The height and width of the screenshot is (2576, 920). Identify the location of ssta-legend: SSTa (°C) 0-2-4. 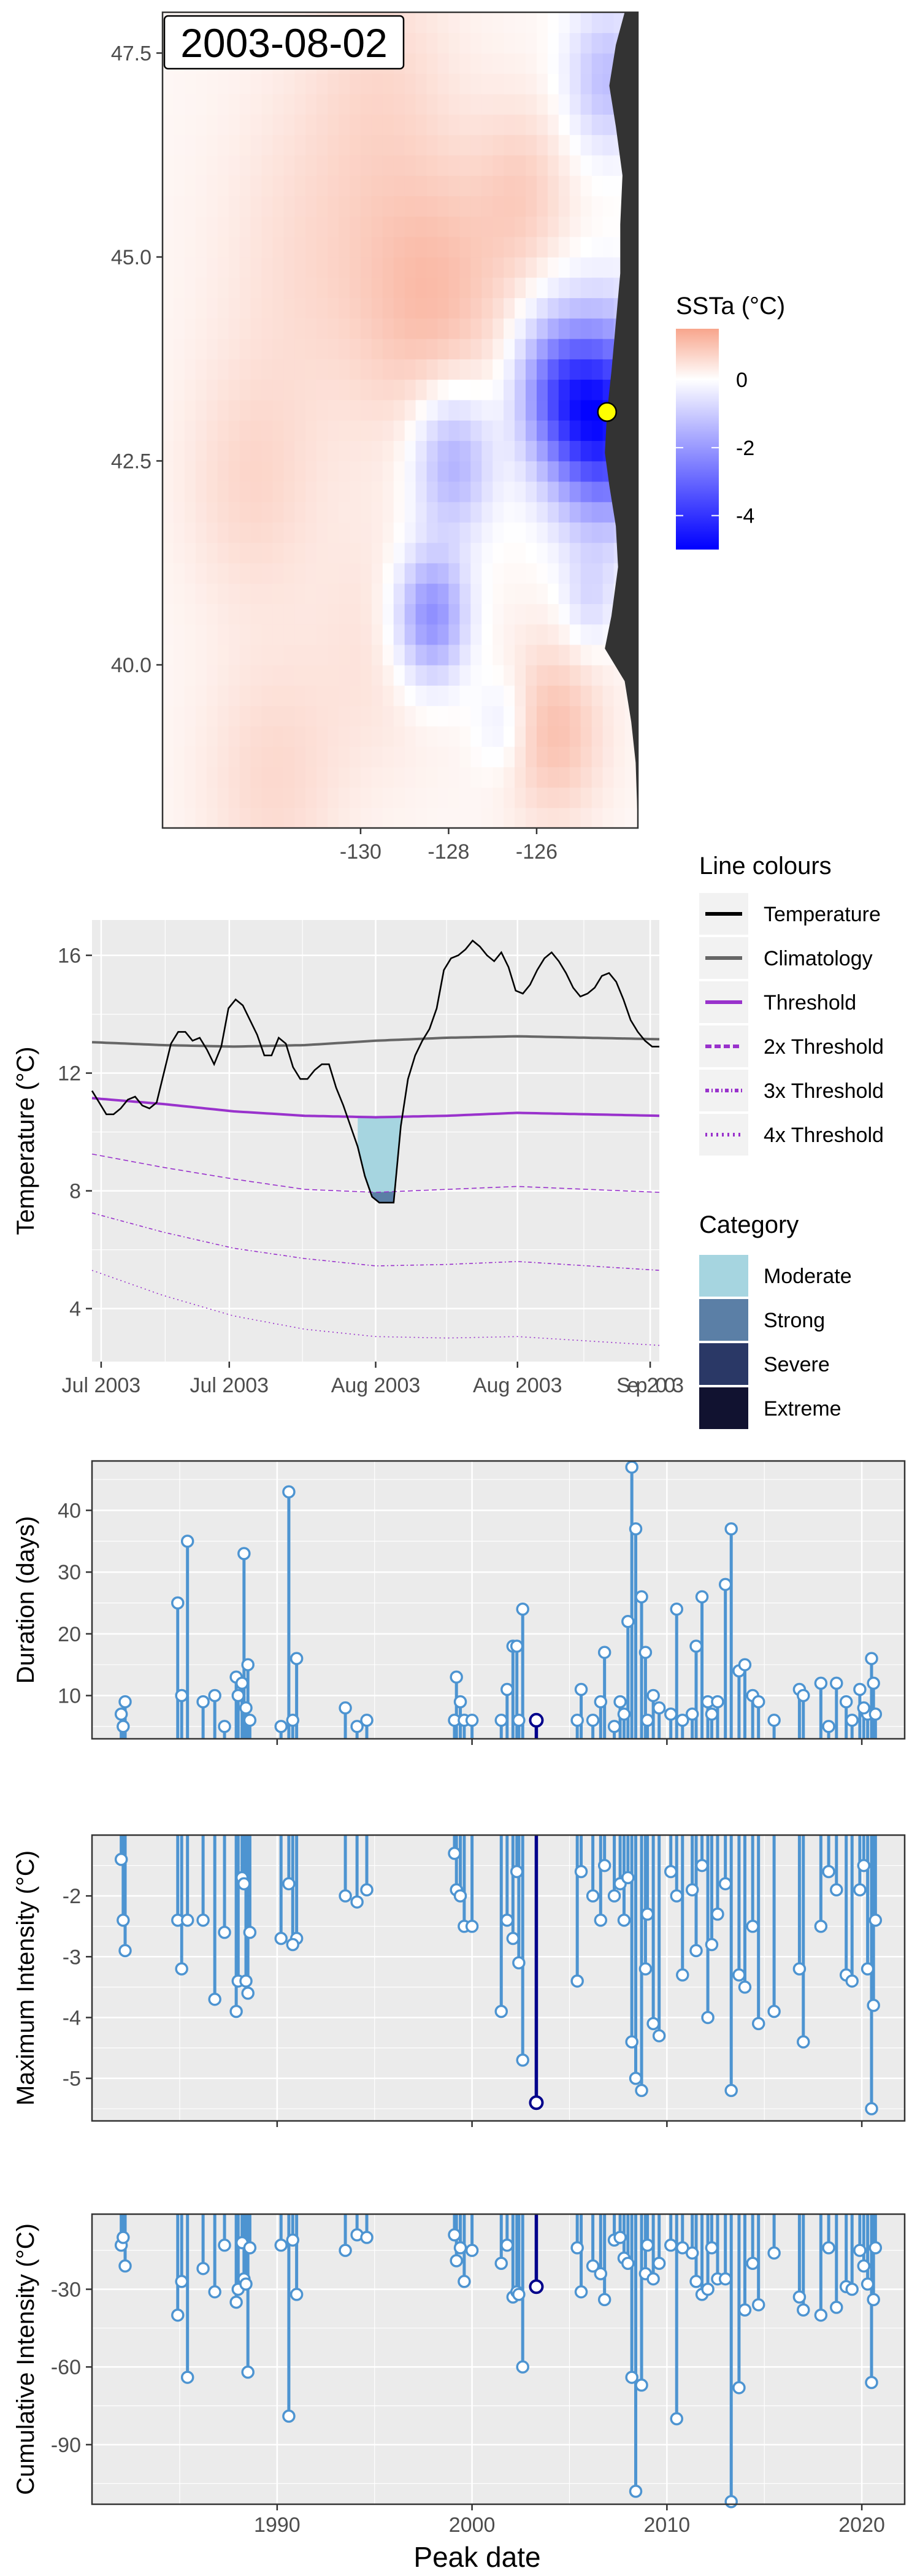
(730, 421).